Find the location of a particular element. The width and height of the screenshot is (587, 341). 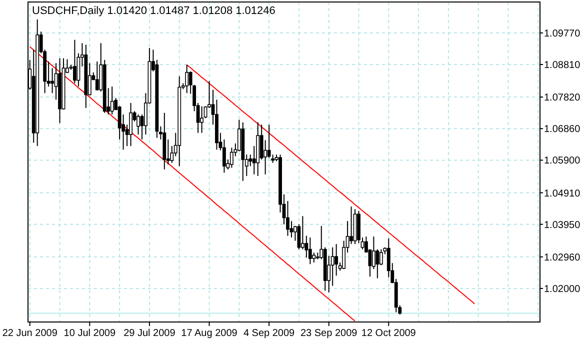

x-tick-label: 22 Jun 2009 is located at coordinates (30, 333).